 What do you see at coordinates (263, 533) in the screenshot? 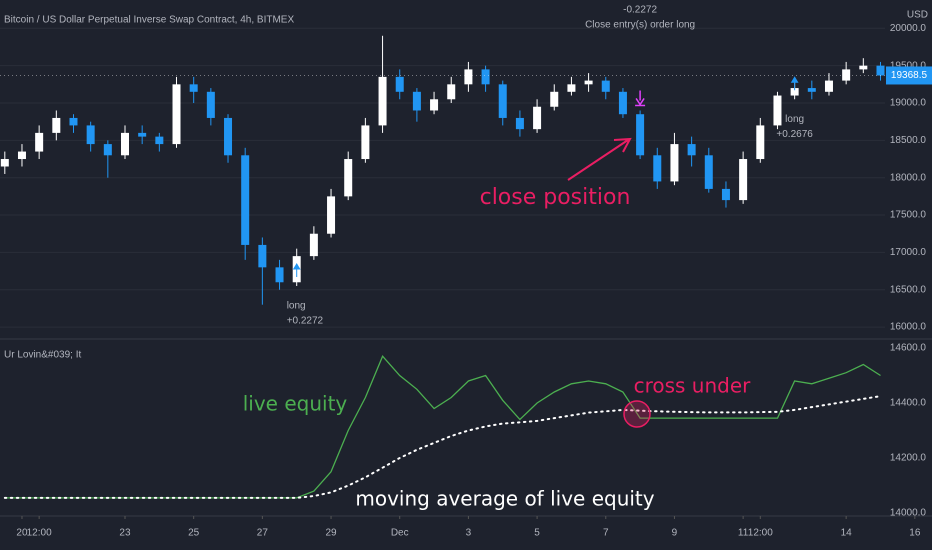
I see `x-tick-label: 27` at bounding box center [263, 533].